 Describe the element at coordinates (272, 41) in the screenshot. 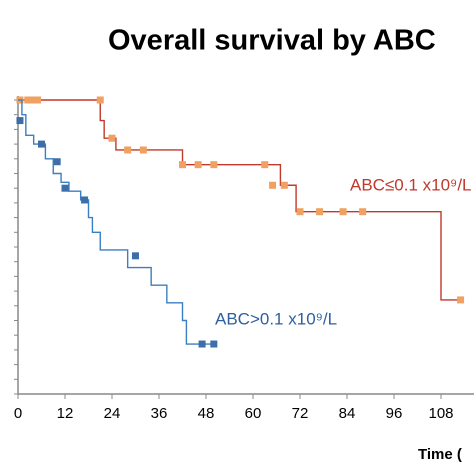

I see `chart-title: Overall survival by ABC` at that location.